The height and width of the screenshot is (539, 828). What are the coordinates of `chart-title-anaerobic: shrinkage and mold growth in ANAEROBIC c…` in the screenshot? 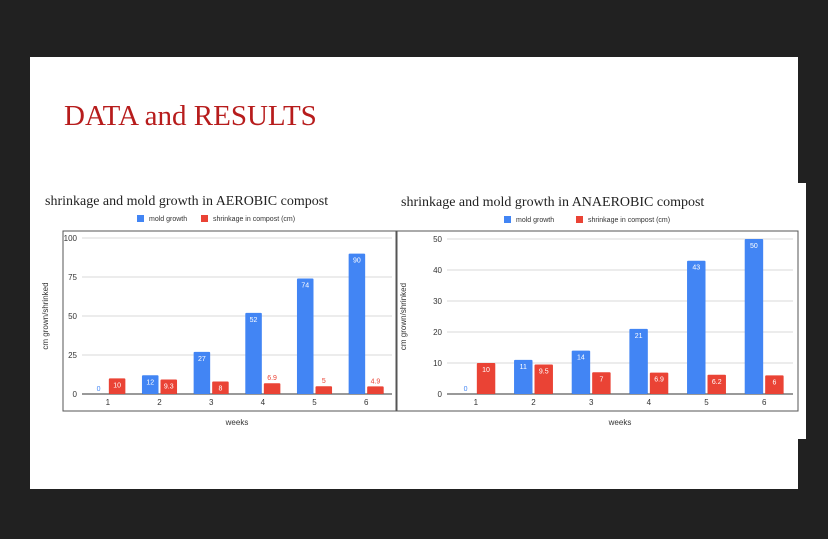 It's located at (553, 202).